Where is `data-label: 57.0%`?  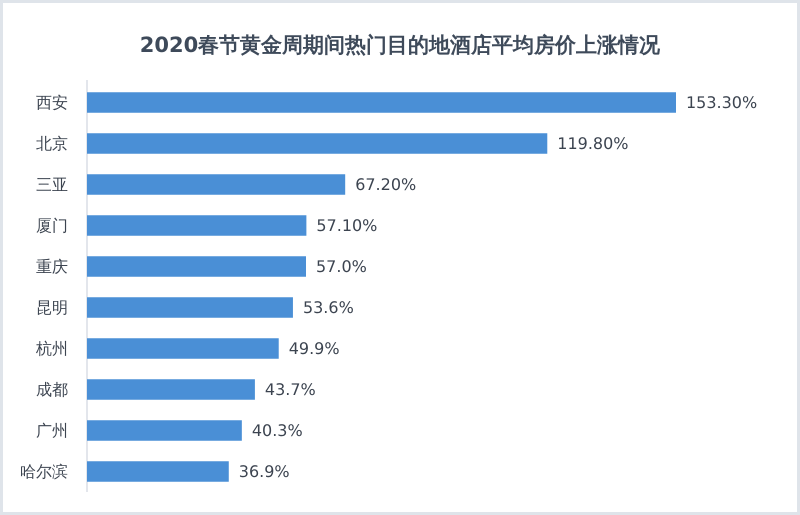
data-label: 57.0% is located at coordinates (341, 266).